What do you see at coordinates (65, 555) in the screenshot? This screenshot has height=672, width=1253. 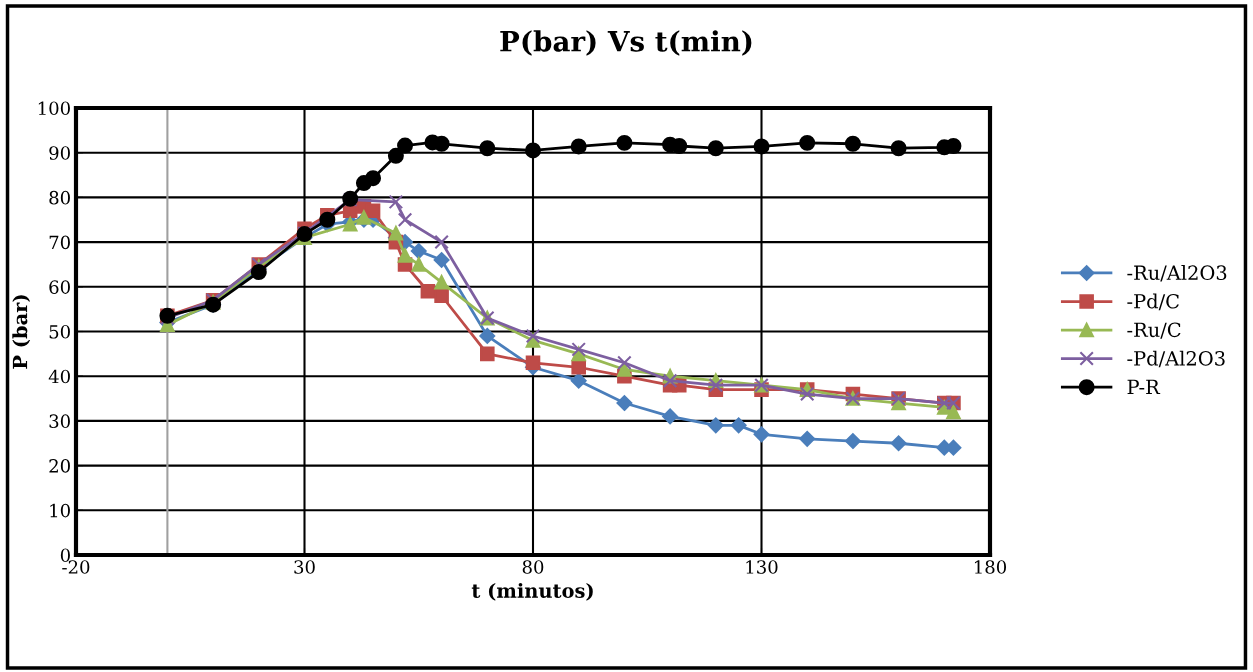 I see `y-tick-label: 0` at bounding box center [65, 555].